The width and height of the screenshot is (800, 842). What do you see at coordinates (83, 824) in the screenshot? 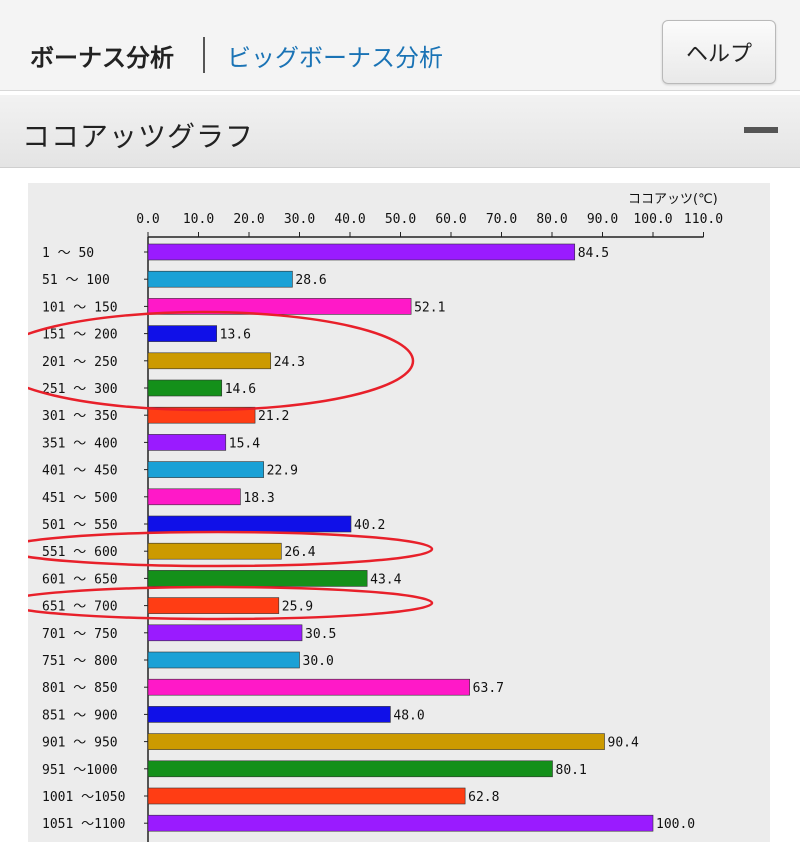
I see `category-label: 1051 ～1100` at bounding box center [83, 824].